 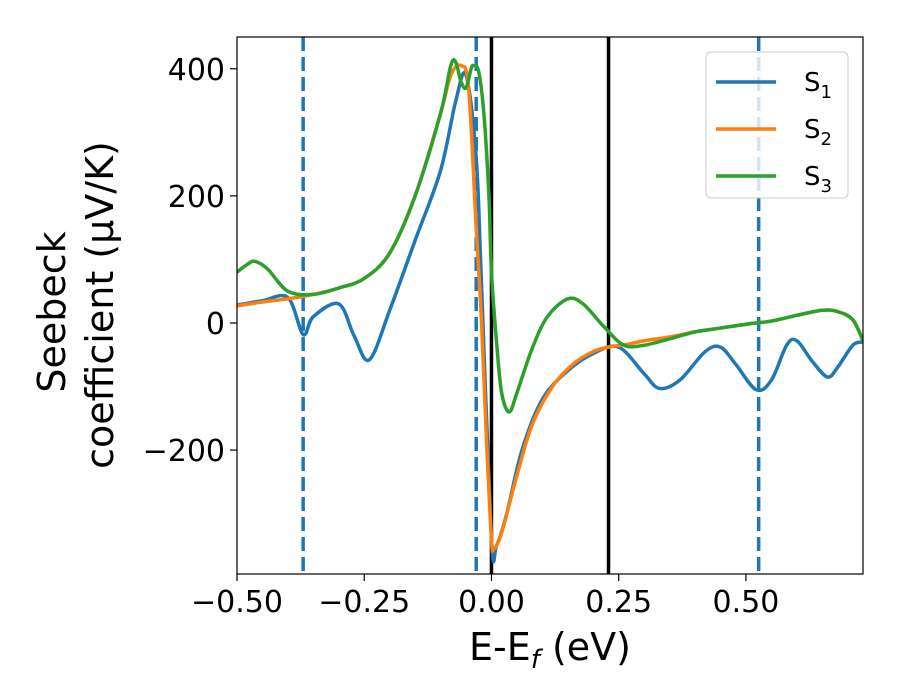 I want to click on legend-label-s3: S3, so click(x=818, y=179).